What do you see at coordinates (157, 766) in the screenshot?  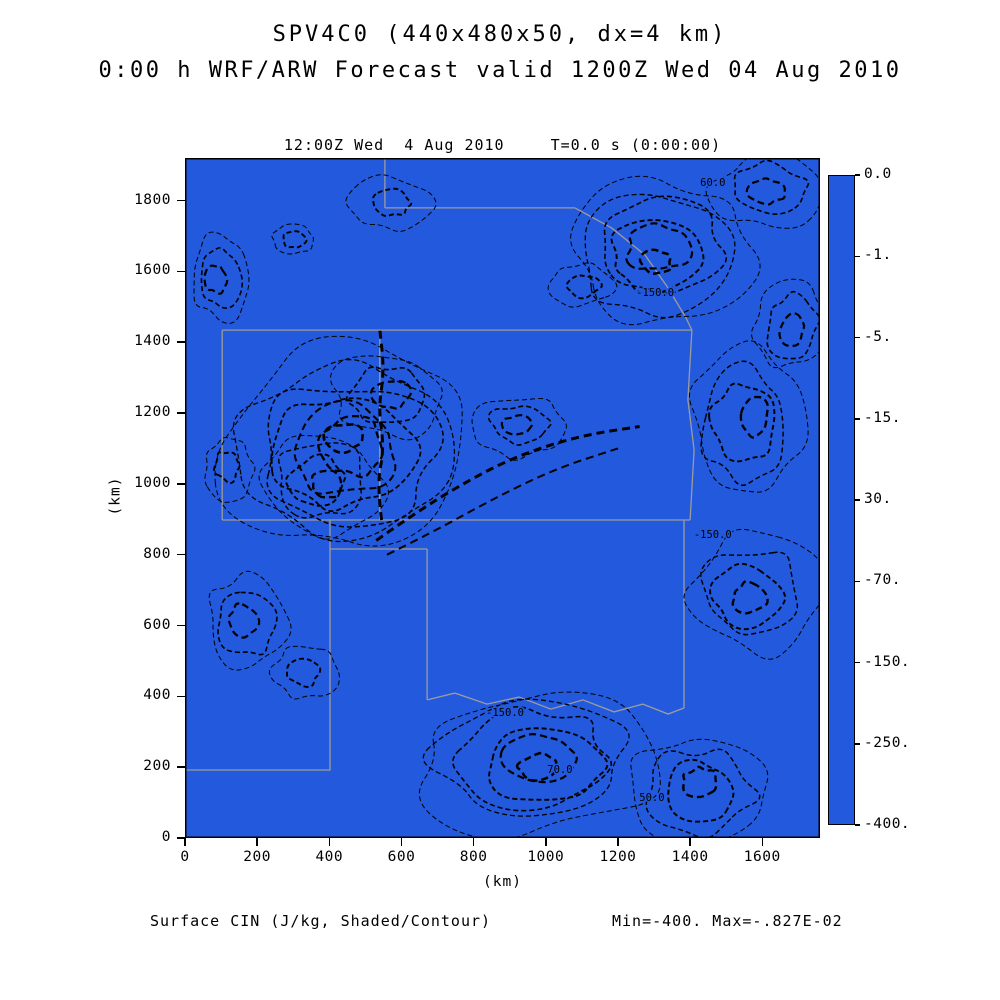 I see `y-tick-label: 200` at bounding box center [157, 766].